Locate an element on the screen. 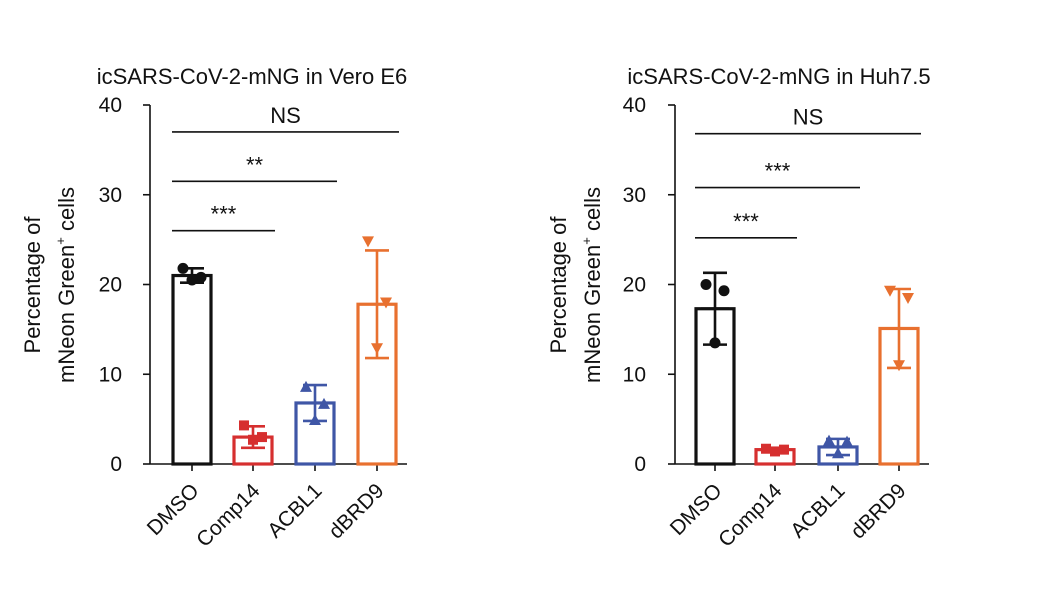  bar-dmso is located at coordinates (192, 369).